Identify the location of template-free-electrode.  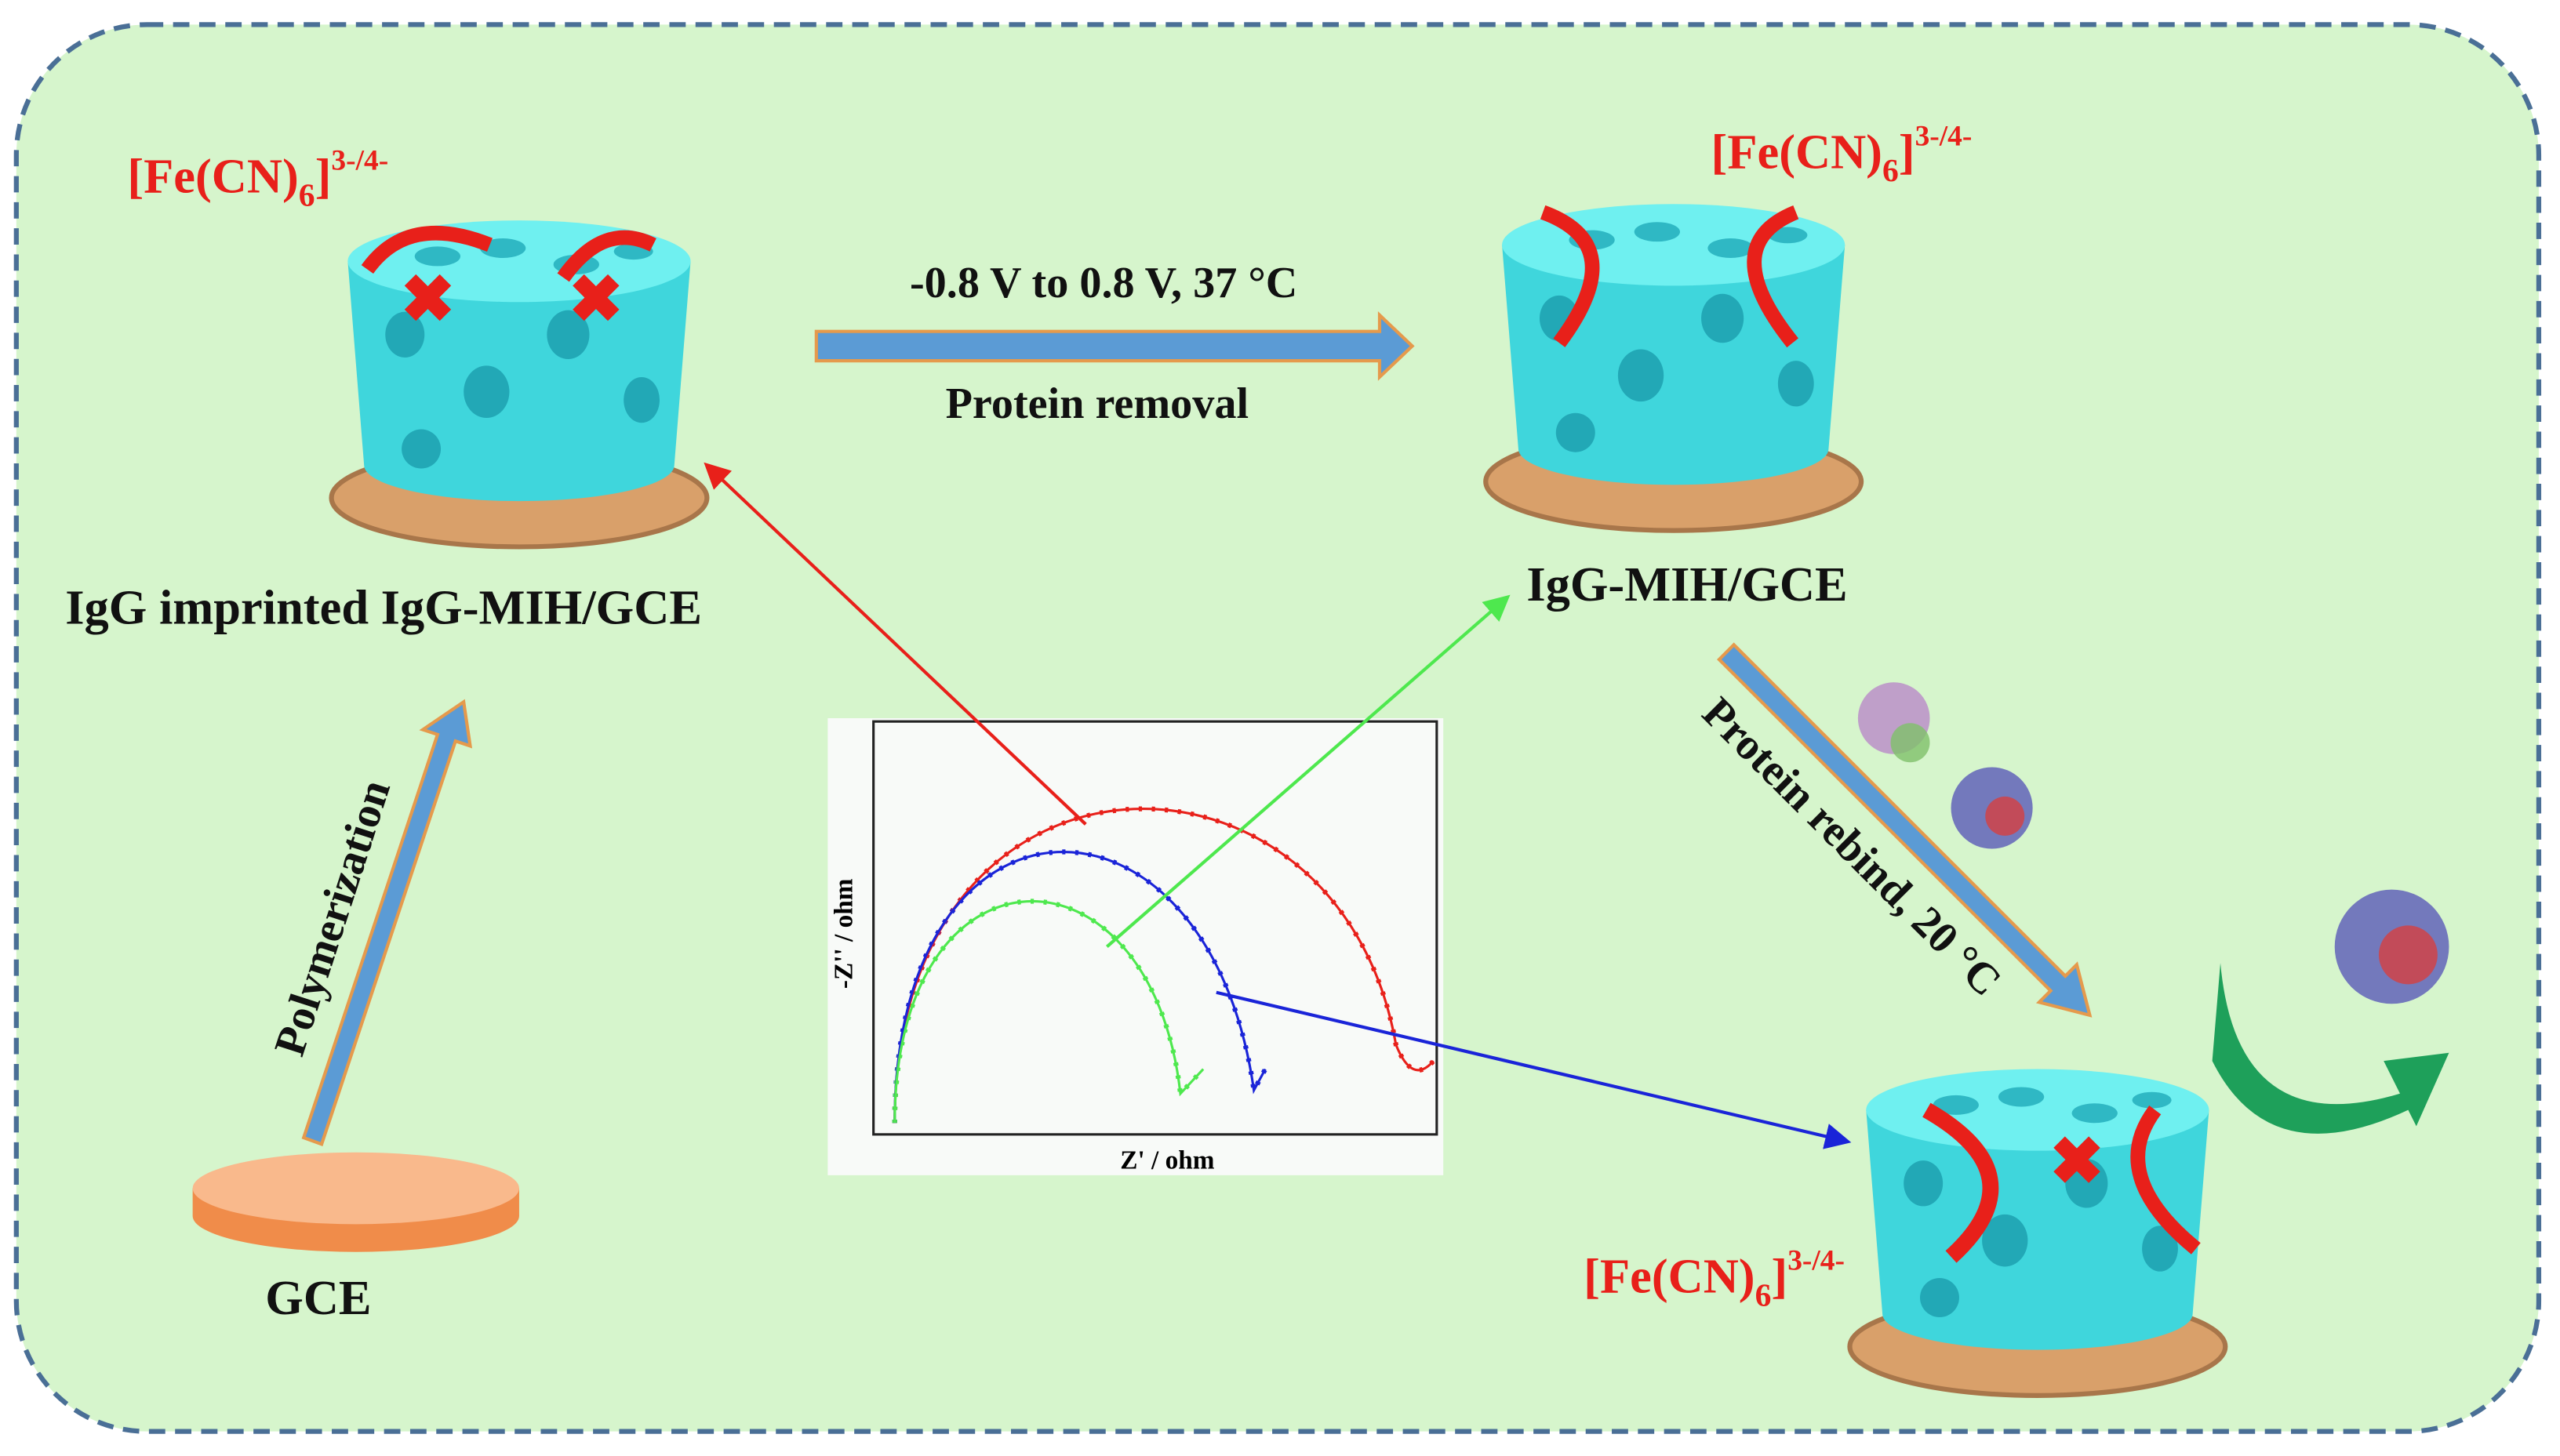
(1673, 367).